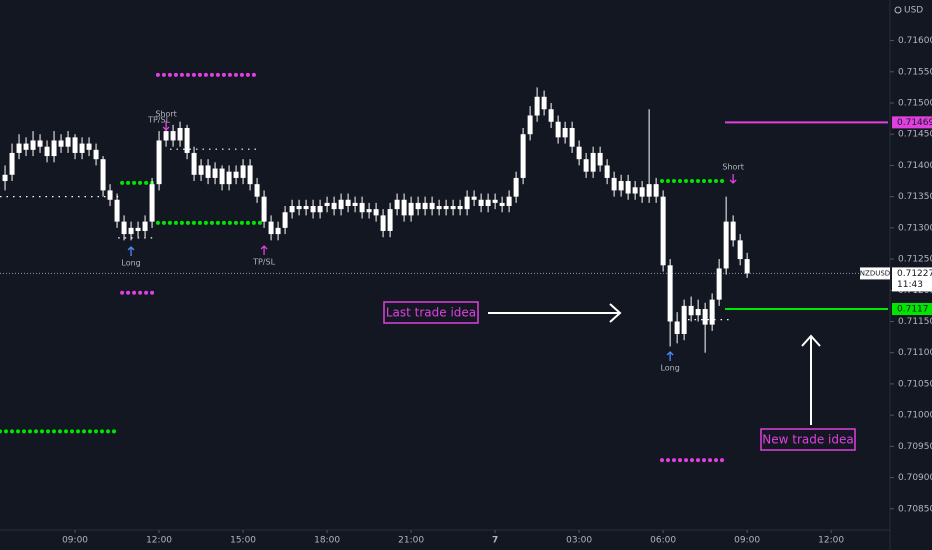 The height and width of the screenshot is (550, 932). What do you see at coordinates (915, 104) in the screenshot?
I see `y-tick-label: 0.71500` at bounding box center [915, 104].